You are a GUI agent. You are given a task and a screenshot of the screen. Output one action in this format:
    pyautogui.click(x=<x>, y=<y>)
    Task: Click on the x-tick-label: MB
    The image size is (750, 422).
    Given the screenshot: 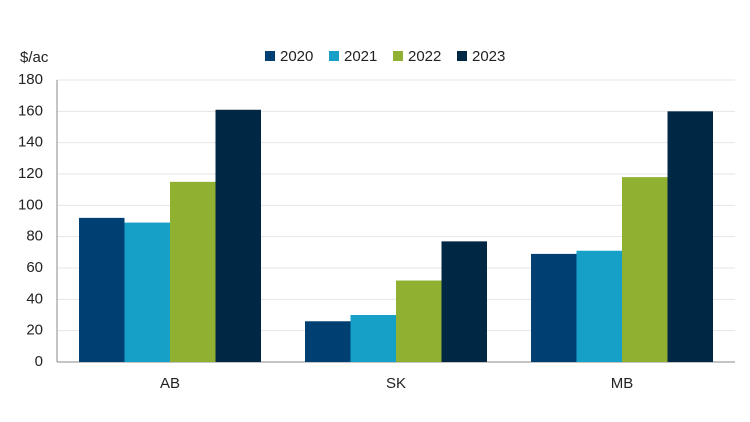 What is the action you would take?
    pyautogui.click(x=622, y=383)
    